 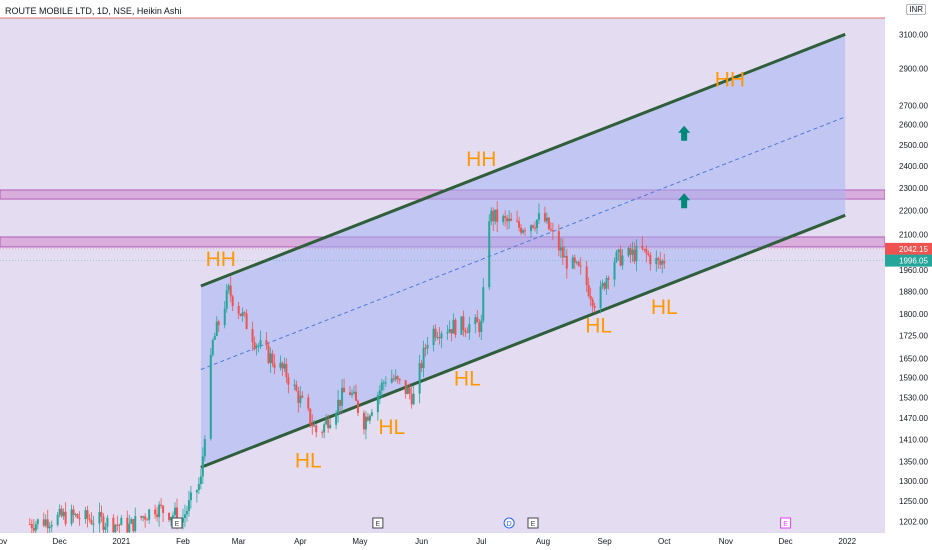 I want to click on x-tick-label: 2022, so click(x=847, y=541).